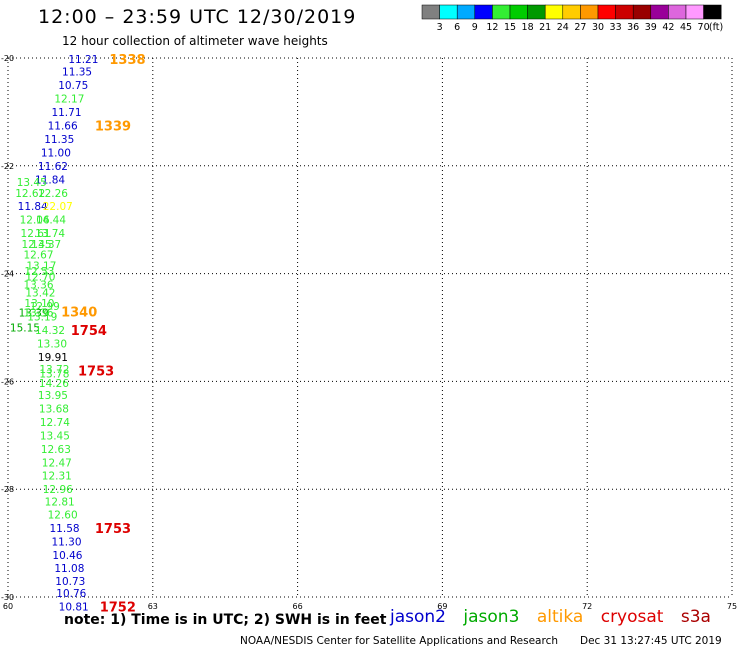  What do you see at coordinates (73, 86) in the screenshot?
I see `swh-value: 10.75` at bounding box center [73, 86].